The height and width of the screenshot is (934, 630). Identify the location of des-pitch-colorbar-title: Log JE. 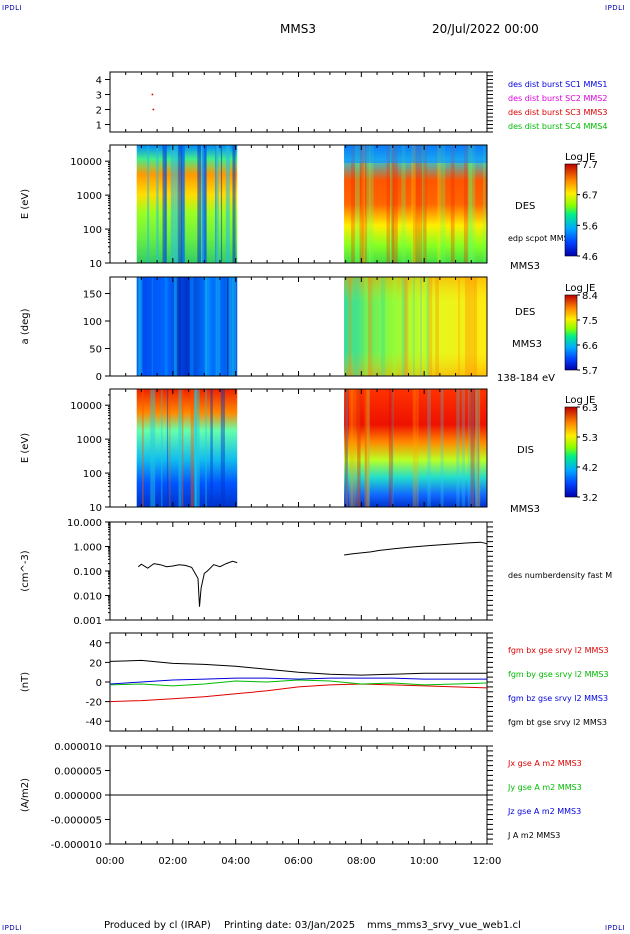
(580, 288).